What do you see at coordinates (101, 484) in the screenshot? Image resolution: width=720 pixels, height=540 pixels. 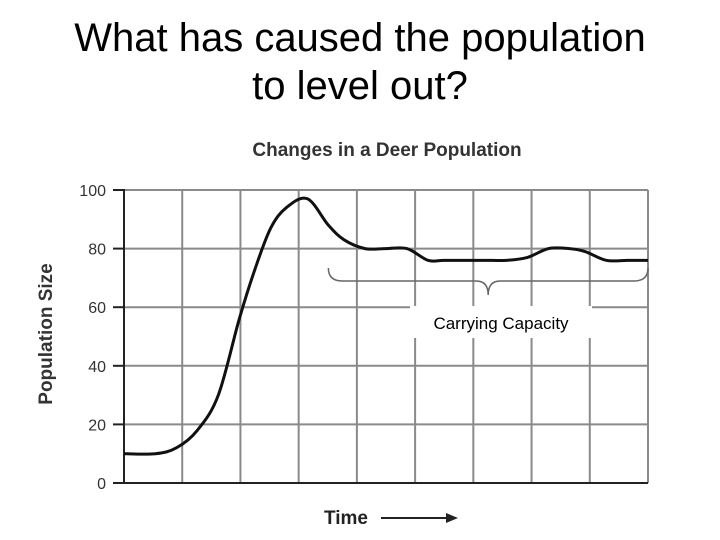 I see `y-tick-label: 0` at bounding box center [101, 484].